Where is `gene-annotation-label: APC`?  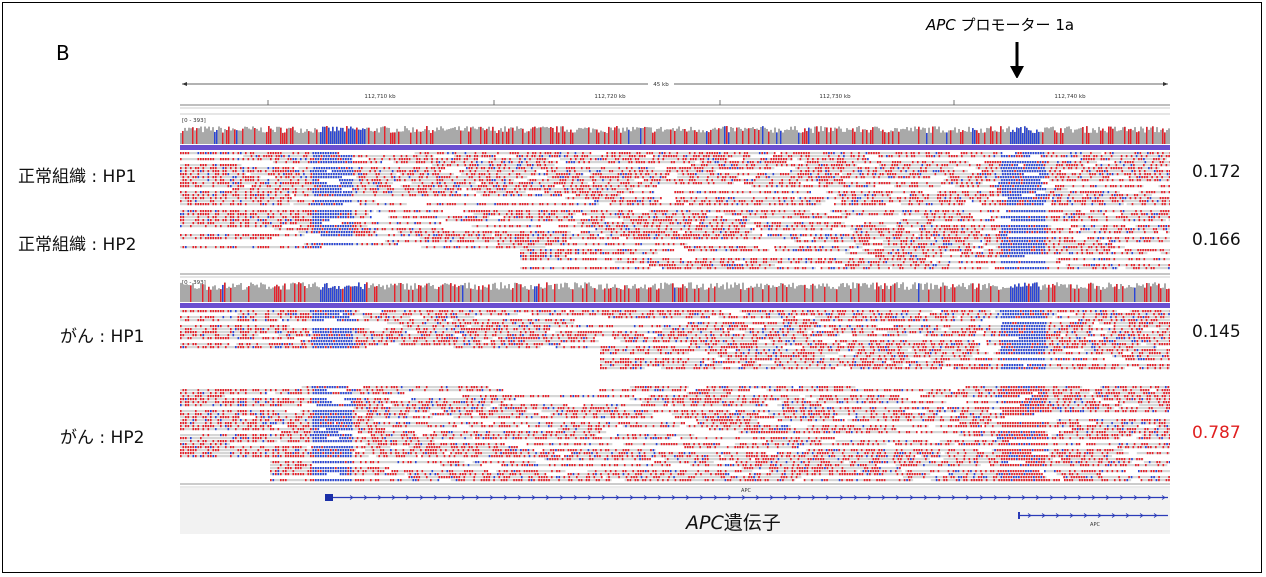
gene-annotation-label: APC is located at coordinates (746, 491).